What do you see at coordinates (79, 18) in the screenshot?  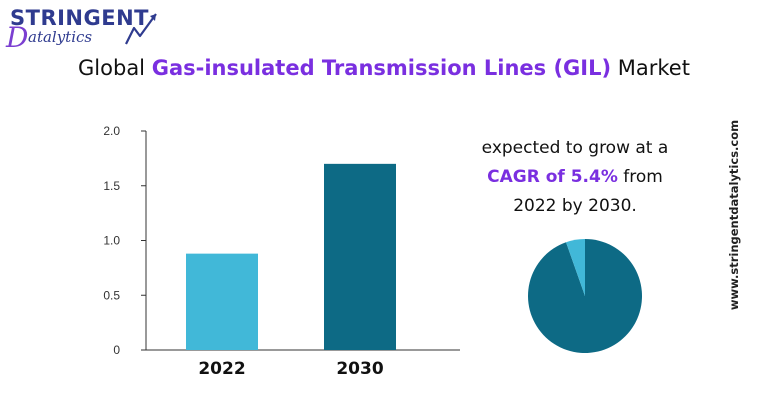 I see `logo-wordmark-top: STRINGENT` at bounding box center [79, 18].